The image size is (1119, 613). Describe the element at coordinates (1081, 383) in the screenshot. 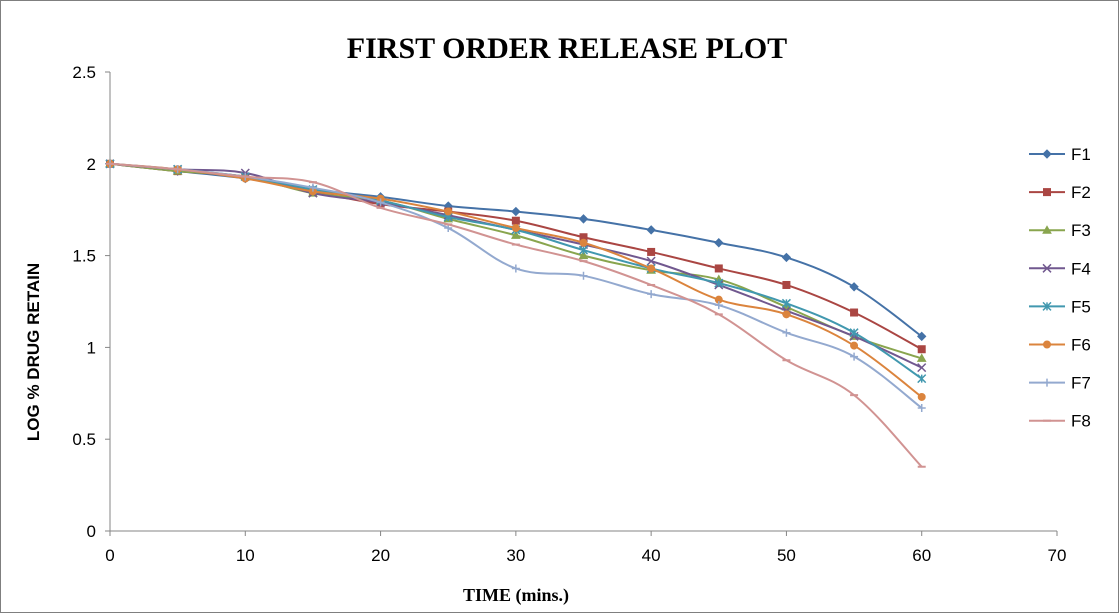

I see `legend-label: F7` at that location.